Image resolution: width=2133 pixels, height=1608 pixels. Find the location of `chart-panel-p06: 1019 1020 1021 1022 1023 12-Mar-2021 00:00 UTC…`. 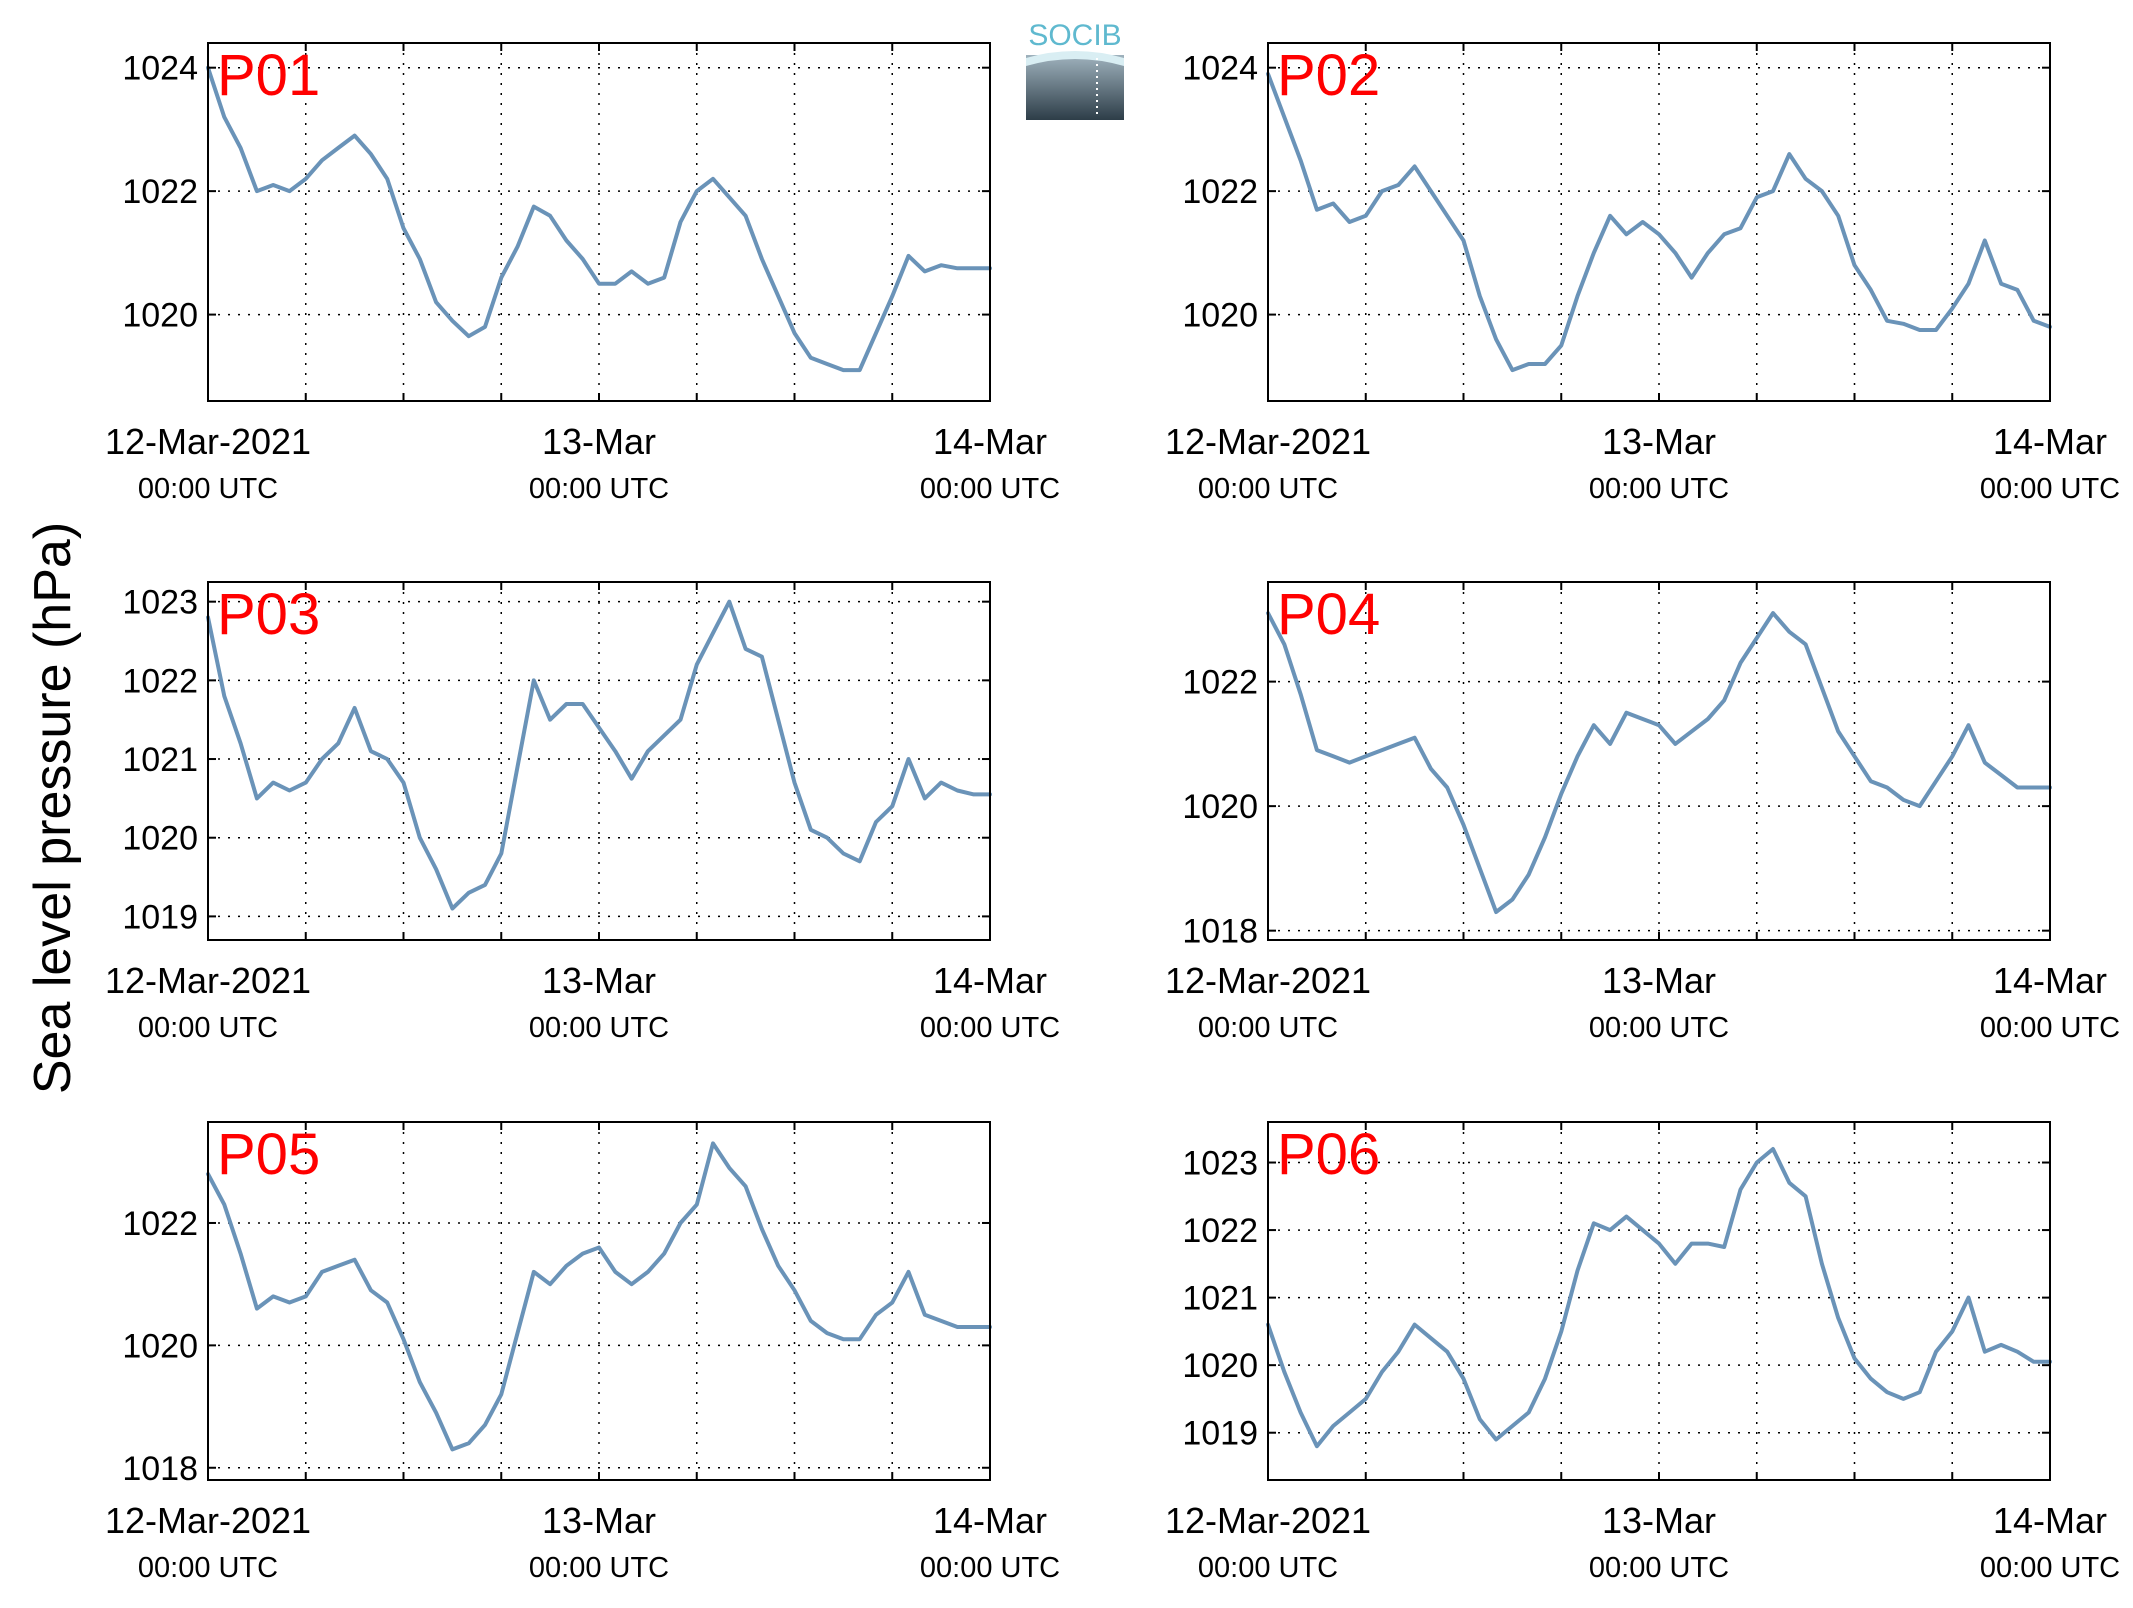

chart-panel-p06: 1019 1020 1021 1022 1023 12-Mar-2021 00:00 UTC… is located at coordinates (1642, 1352).